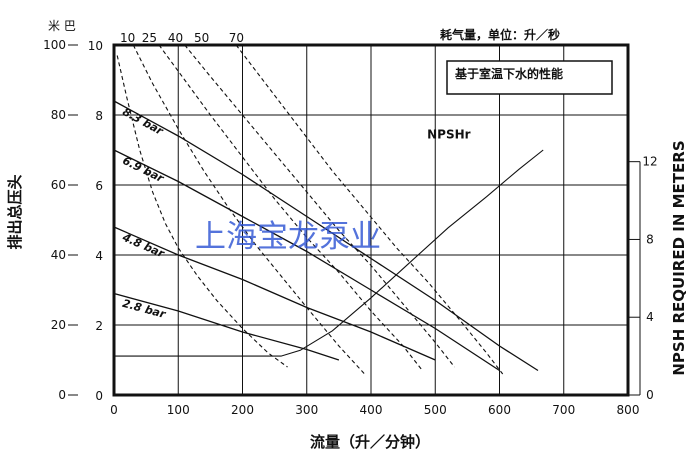 The width and height of the screenshot is (700, 468). Describe the element at coordinates (54, 45) in the screenshot. I see `y-meter-tick-100: 100` at that location.